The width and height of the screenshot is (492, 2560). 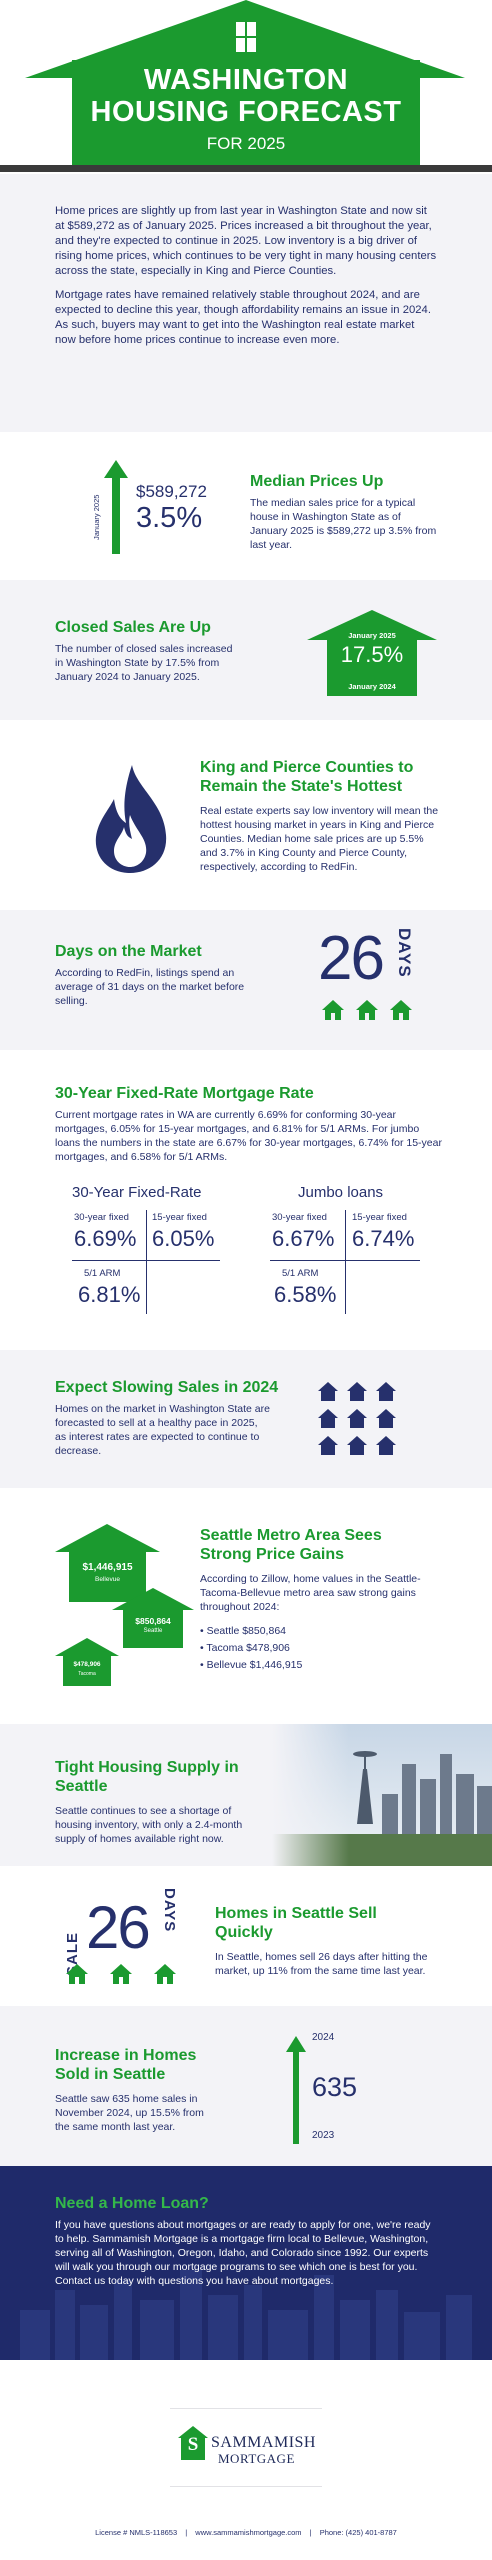 What do you see at coordinates (404, 953) in the screenshot?
I see `days-unit-label: DAYS` at bounding box center [404, 953].